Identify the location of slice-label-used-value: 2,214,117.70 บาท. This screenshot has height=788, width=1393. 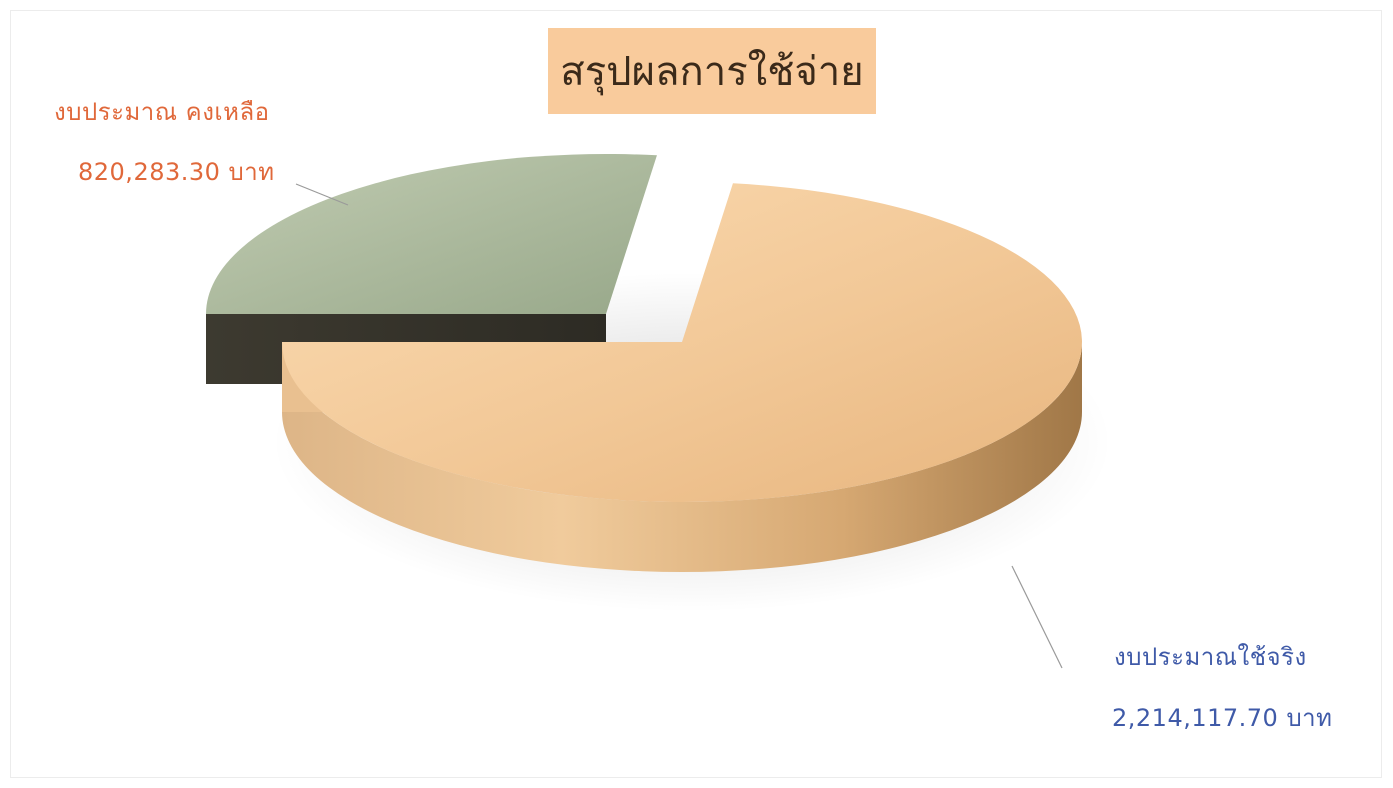
(1222, 718).